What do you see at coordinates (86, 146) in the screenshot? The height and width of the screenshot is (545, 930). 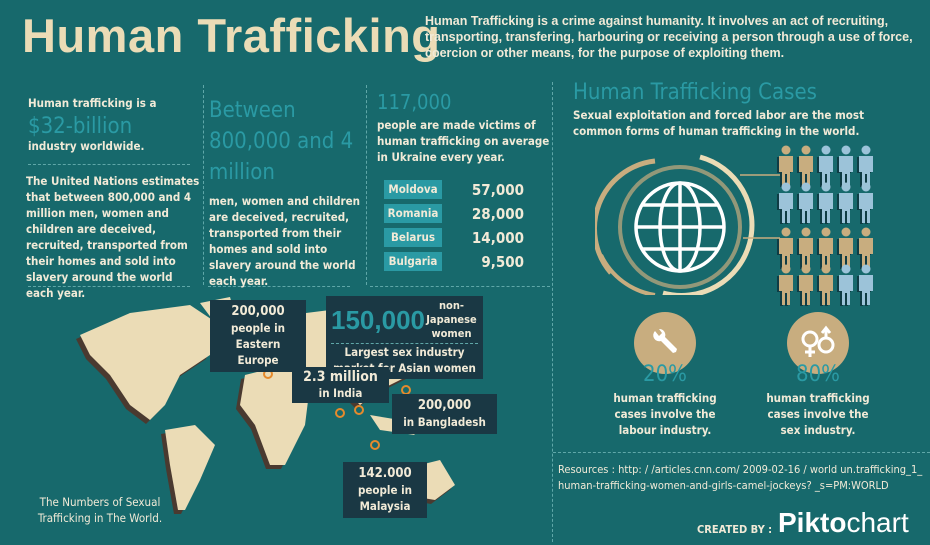 I see `col1-tail: industry worldwide.` at bounding box center [86, 146].